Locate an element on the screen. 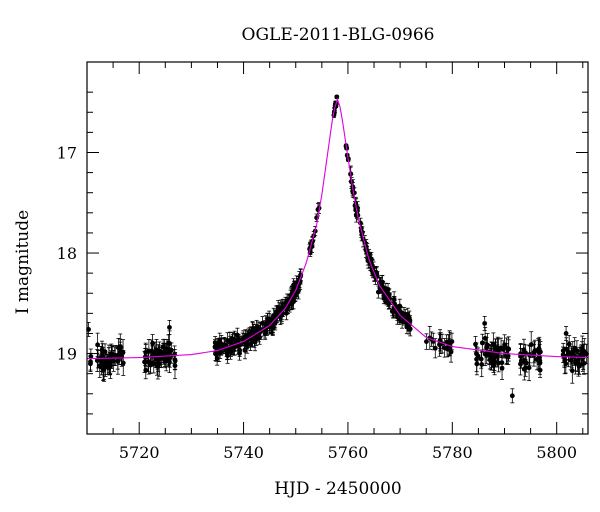 This screenshot has width=600, height=512. y-tick-label: 19 is located at coordinates (67, 354).